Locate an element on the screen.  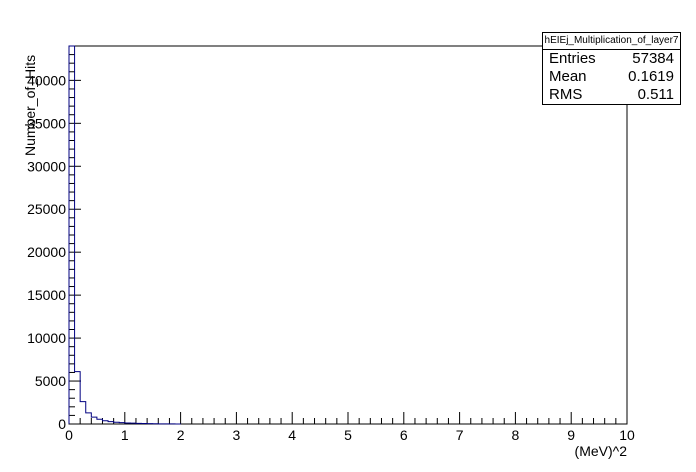
rms-value: 0.511 is located at coordinates (655, 94).